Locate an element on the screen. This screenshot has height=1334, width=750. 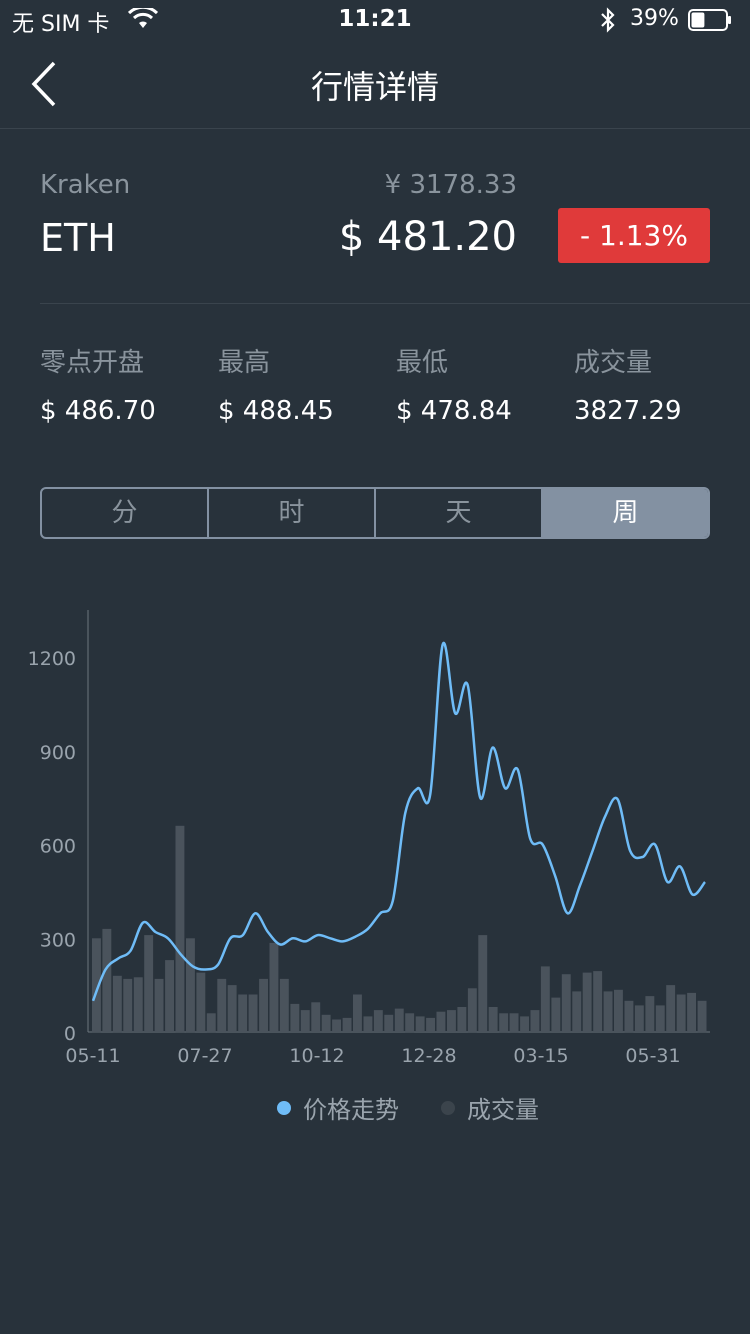
legend-volume-label: 成交量 is located at coordinates (503, 1110).